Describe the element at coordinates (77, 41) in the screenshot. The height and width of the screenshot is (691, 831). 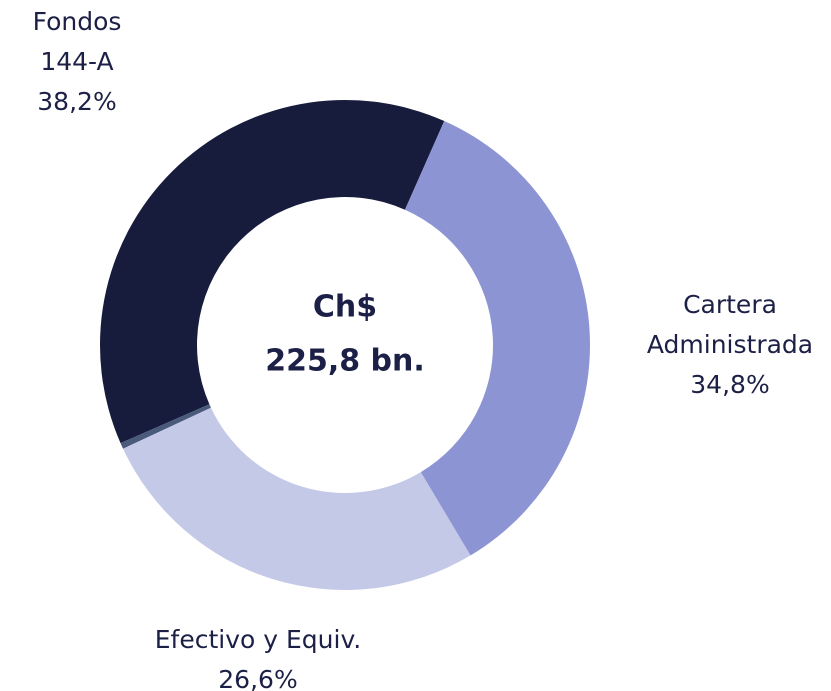
I see `category-label: Fondos 144-A` at that location.